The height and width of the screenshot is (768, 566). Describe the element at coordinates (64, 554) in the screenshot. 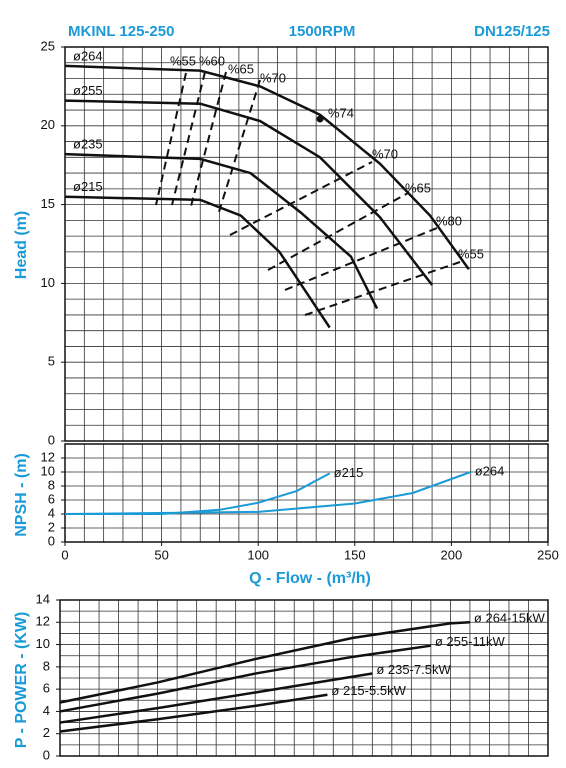

I see `x-tick-label: 0` at that location.